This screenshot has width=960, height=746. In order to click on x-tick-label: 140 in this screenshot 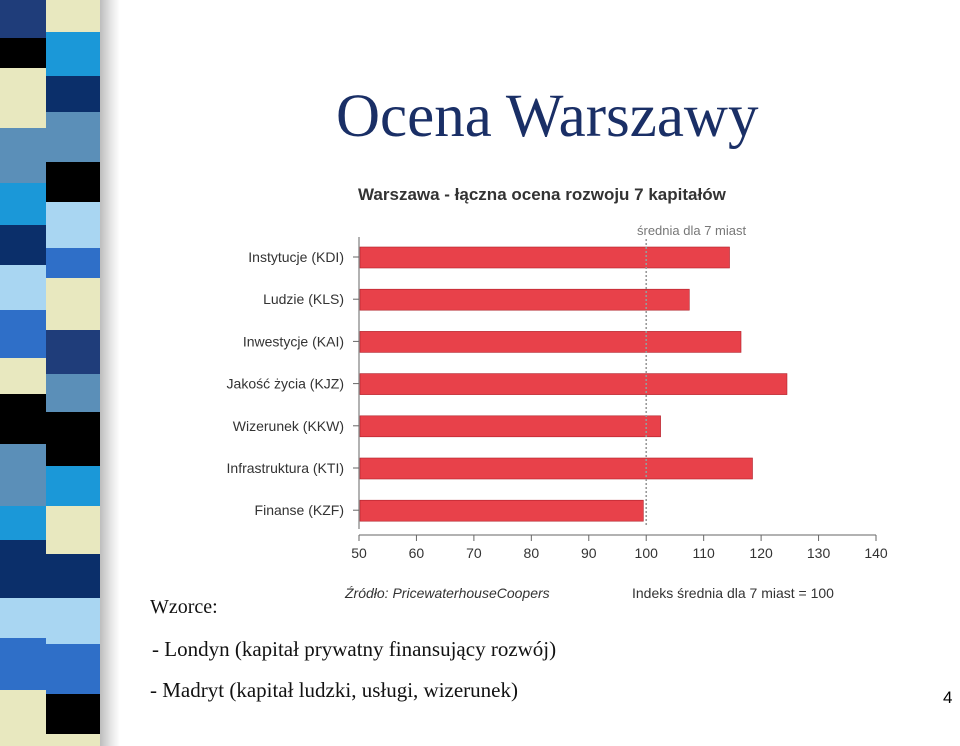, I will do `click(876, 553)`.